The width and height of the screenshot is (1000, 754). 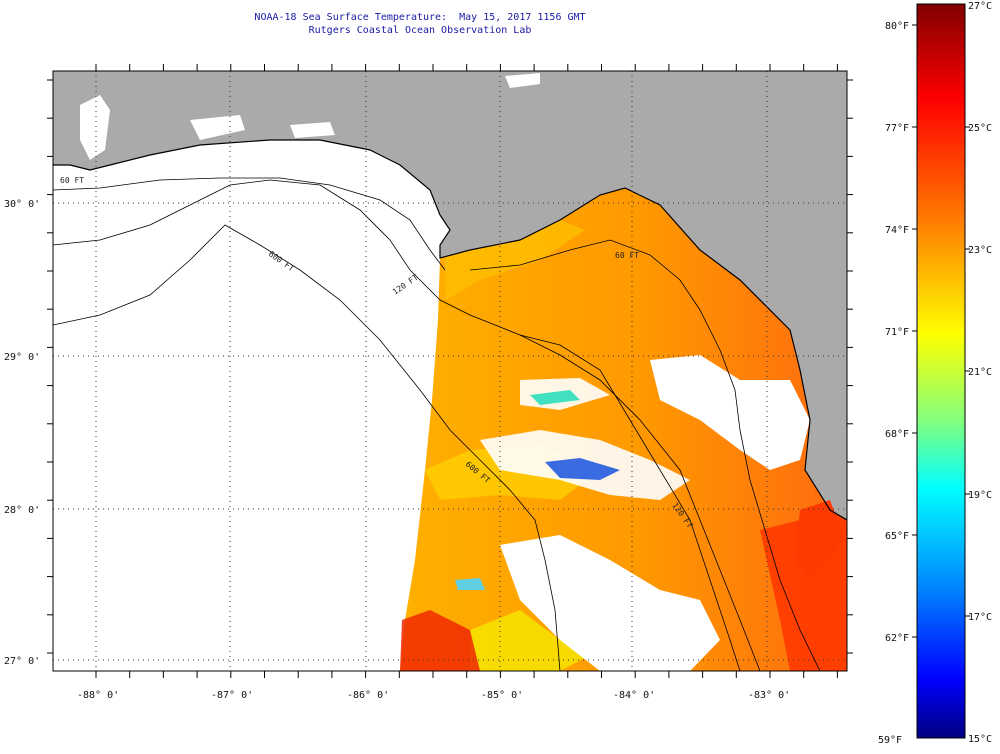 I want to click on map-subtitle: Rutgers Coastal Ocean Observation Lab, so click(x=420, y=30).